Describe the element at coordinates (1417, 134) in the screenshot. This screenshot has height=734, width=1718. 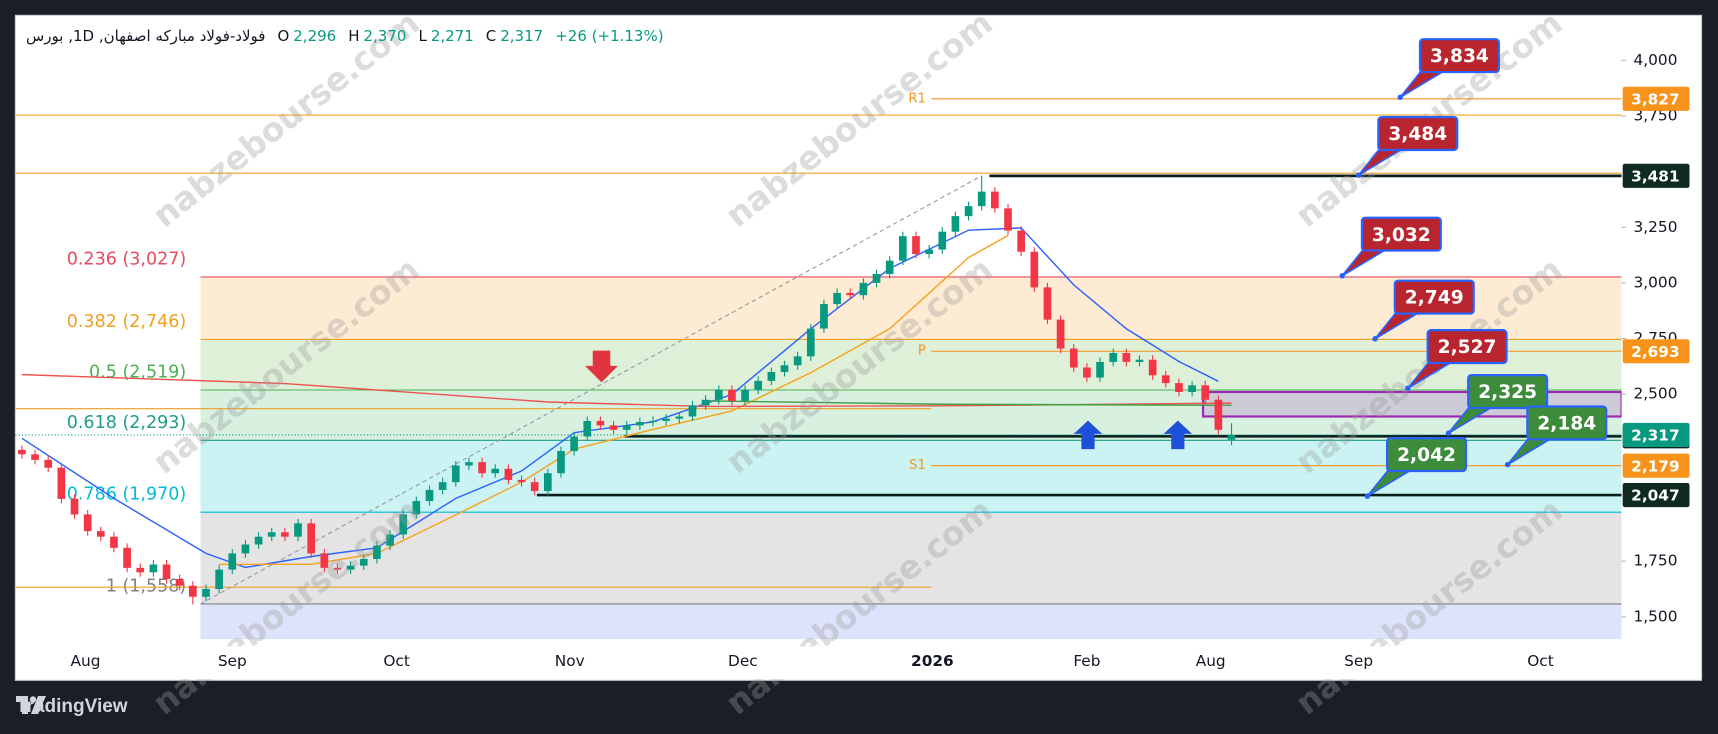
I see `callout-label: 3,484` at that location.